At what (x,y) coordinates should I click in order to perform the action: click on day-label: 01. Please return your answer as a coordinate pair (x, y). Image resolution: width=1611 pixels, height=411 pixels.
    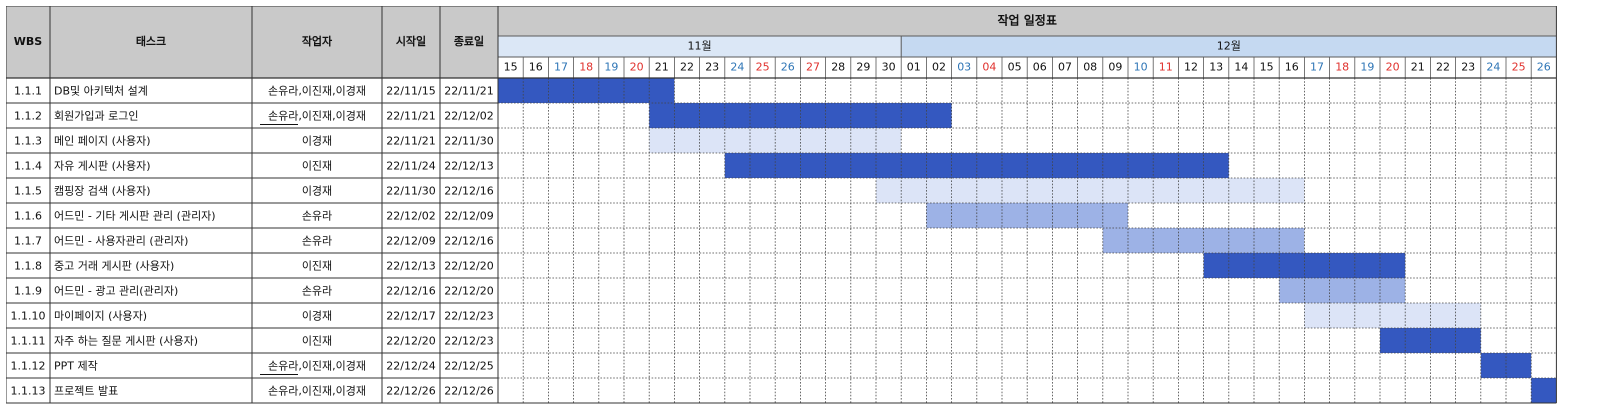
    Looking at the image, I should click on (914, 67).